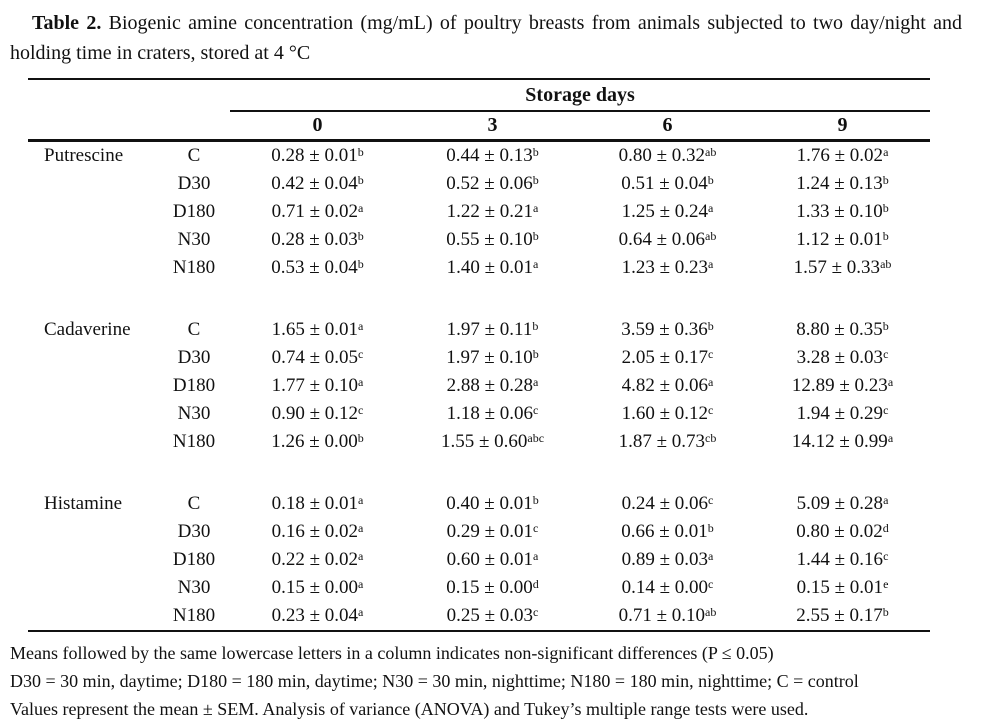  Describe the element at coordinates (667, 357) in the screenshot. I see `value-cell: 2.05 ± 0.17c` at that location.